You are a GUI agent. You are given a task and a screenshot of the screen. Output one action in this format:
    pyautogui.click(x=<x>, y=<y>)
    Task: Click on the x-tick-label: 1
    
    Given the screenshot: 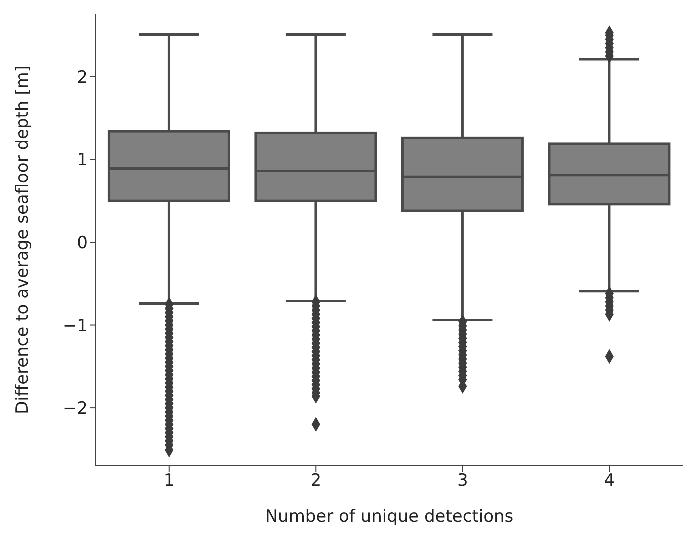 What is the action you would take?
    pyautogui.click(x=169, y=481)
    